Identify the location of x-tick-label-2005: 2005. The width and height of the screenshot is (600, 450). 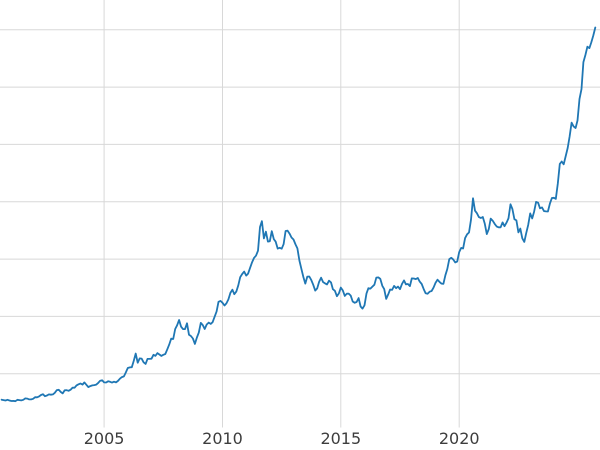
(104, 438).